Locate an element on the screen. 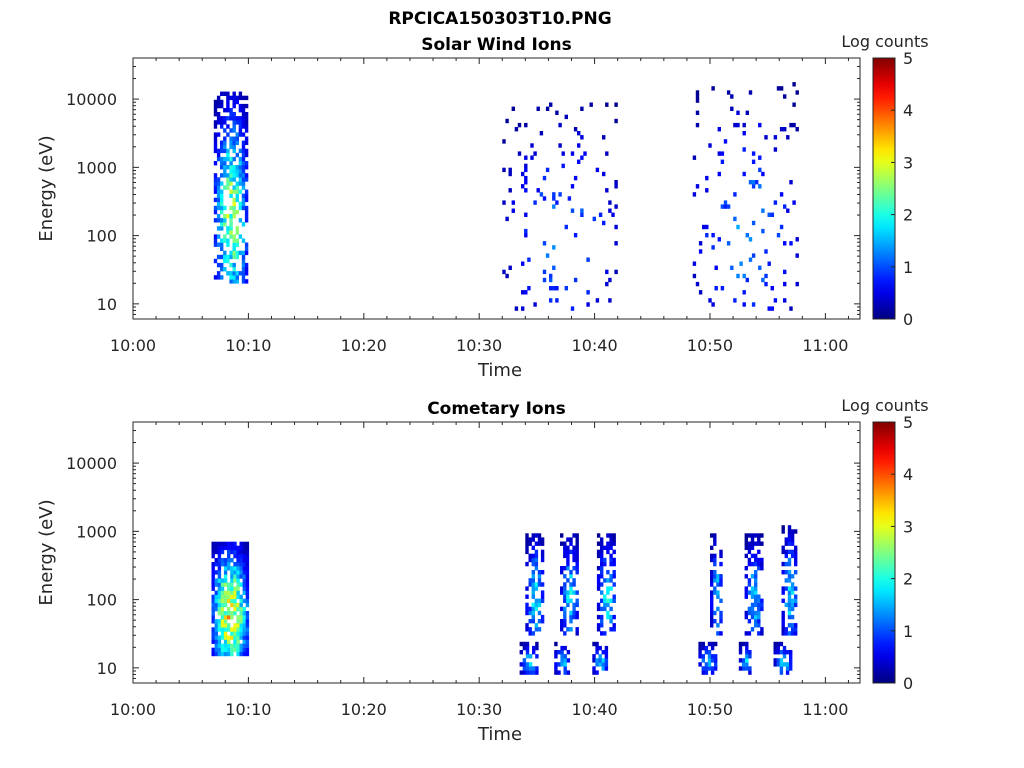  x-tick-label: 10:00 is located at coordinates (133, 709).